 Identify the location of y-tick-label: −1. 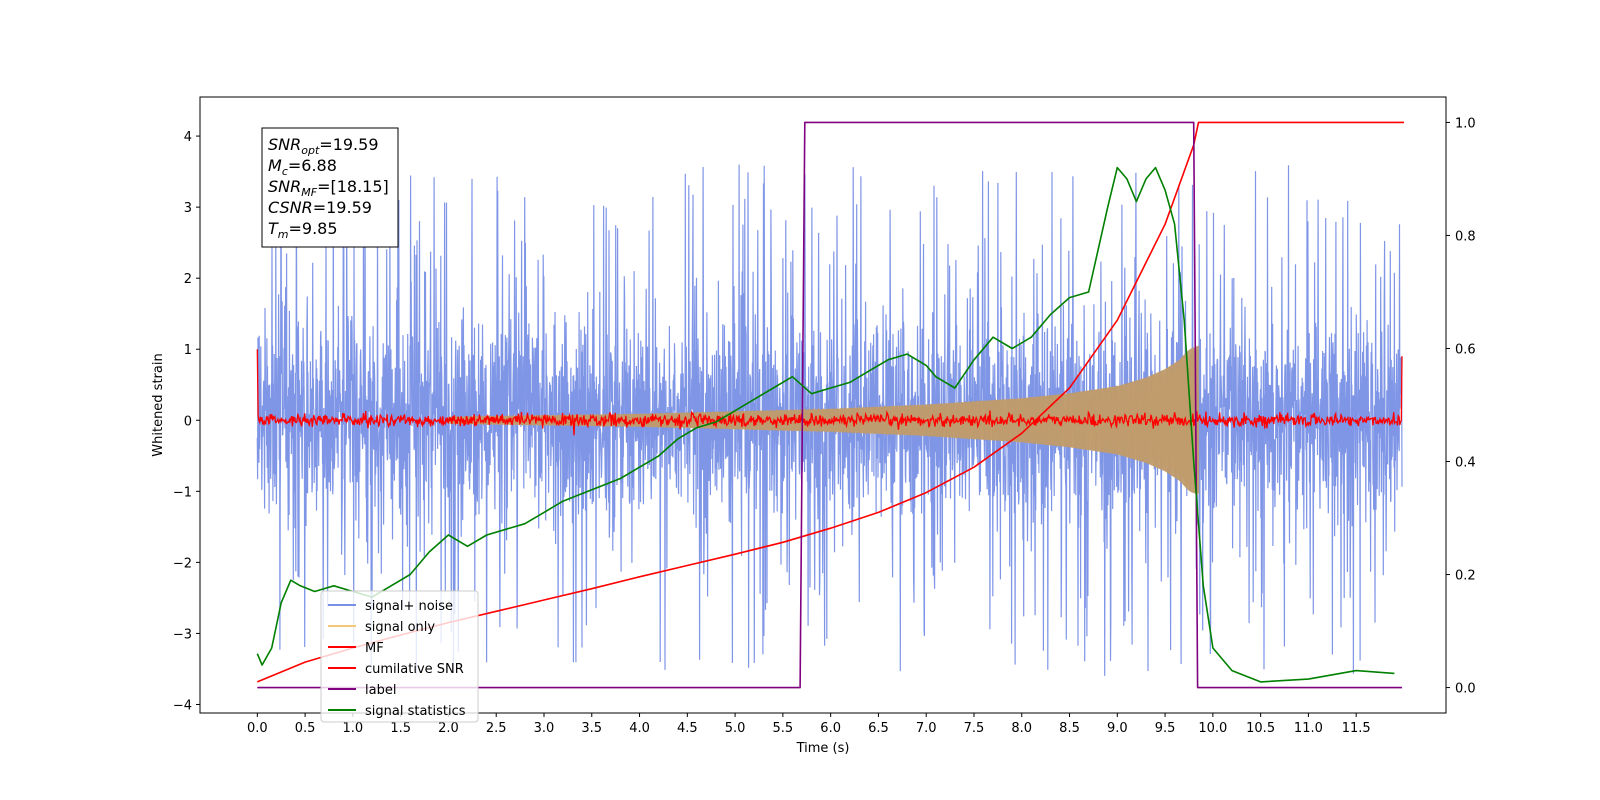
(182, 492).